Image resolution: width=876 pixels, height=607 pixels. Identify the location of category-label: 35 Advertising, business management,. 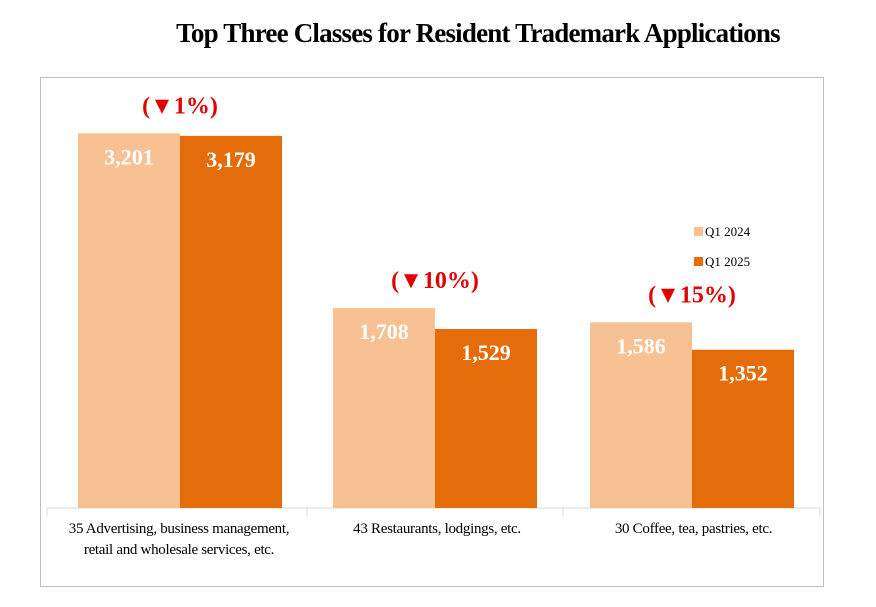
(179, 529).